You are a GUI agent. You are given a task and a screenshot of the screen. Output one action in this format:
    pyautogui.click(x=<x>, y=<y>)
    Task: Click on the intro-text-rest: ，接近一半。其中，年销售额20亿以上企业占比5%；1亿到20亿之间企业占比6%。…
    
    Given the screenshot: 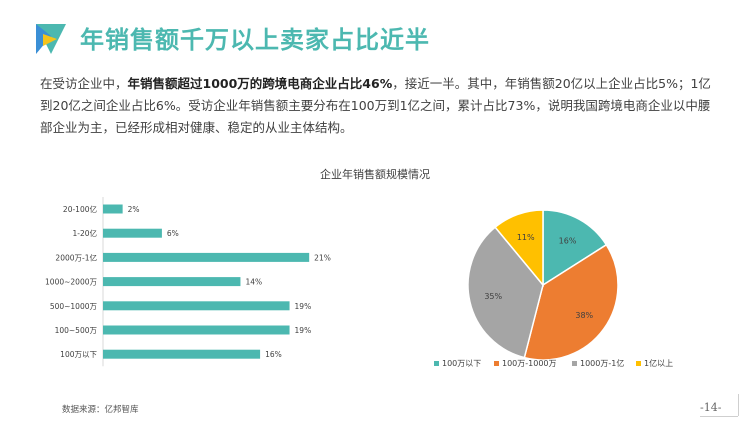 What is the action you would take?
    pyautogui.click(x=375, y=105)
    